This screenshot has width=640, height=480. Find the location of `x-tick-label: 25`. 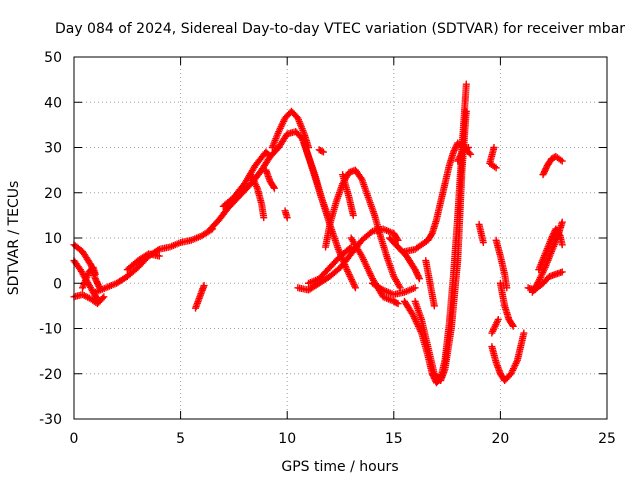

x-tick-label: 25 is located at coordinates (607, 439).